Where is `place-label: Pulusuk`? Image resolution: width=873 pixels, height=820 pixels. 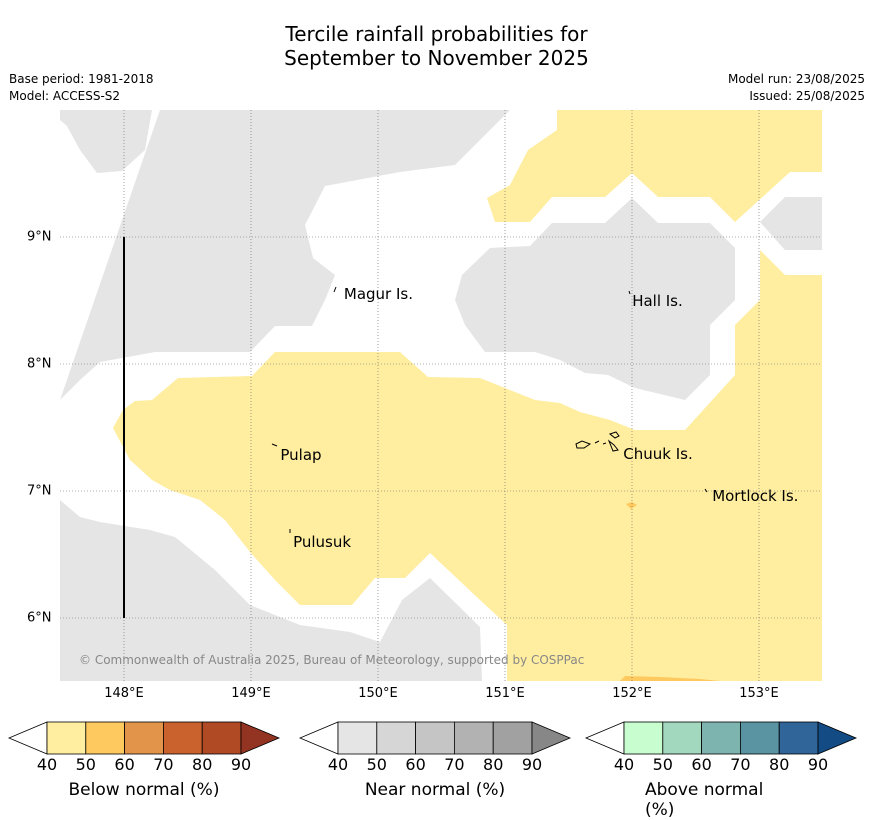 place-label: Pulusuk is located at coordinates (322, 541).